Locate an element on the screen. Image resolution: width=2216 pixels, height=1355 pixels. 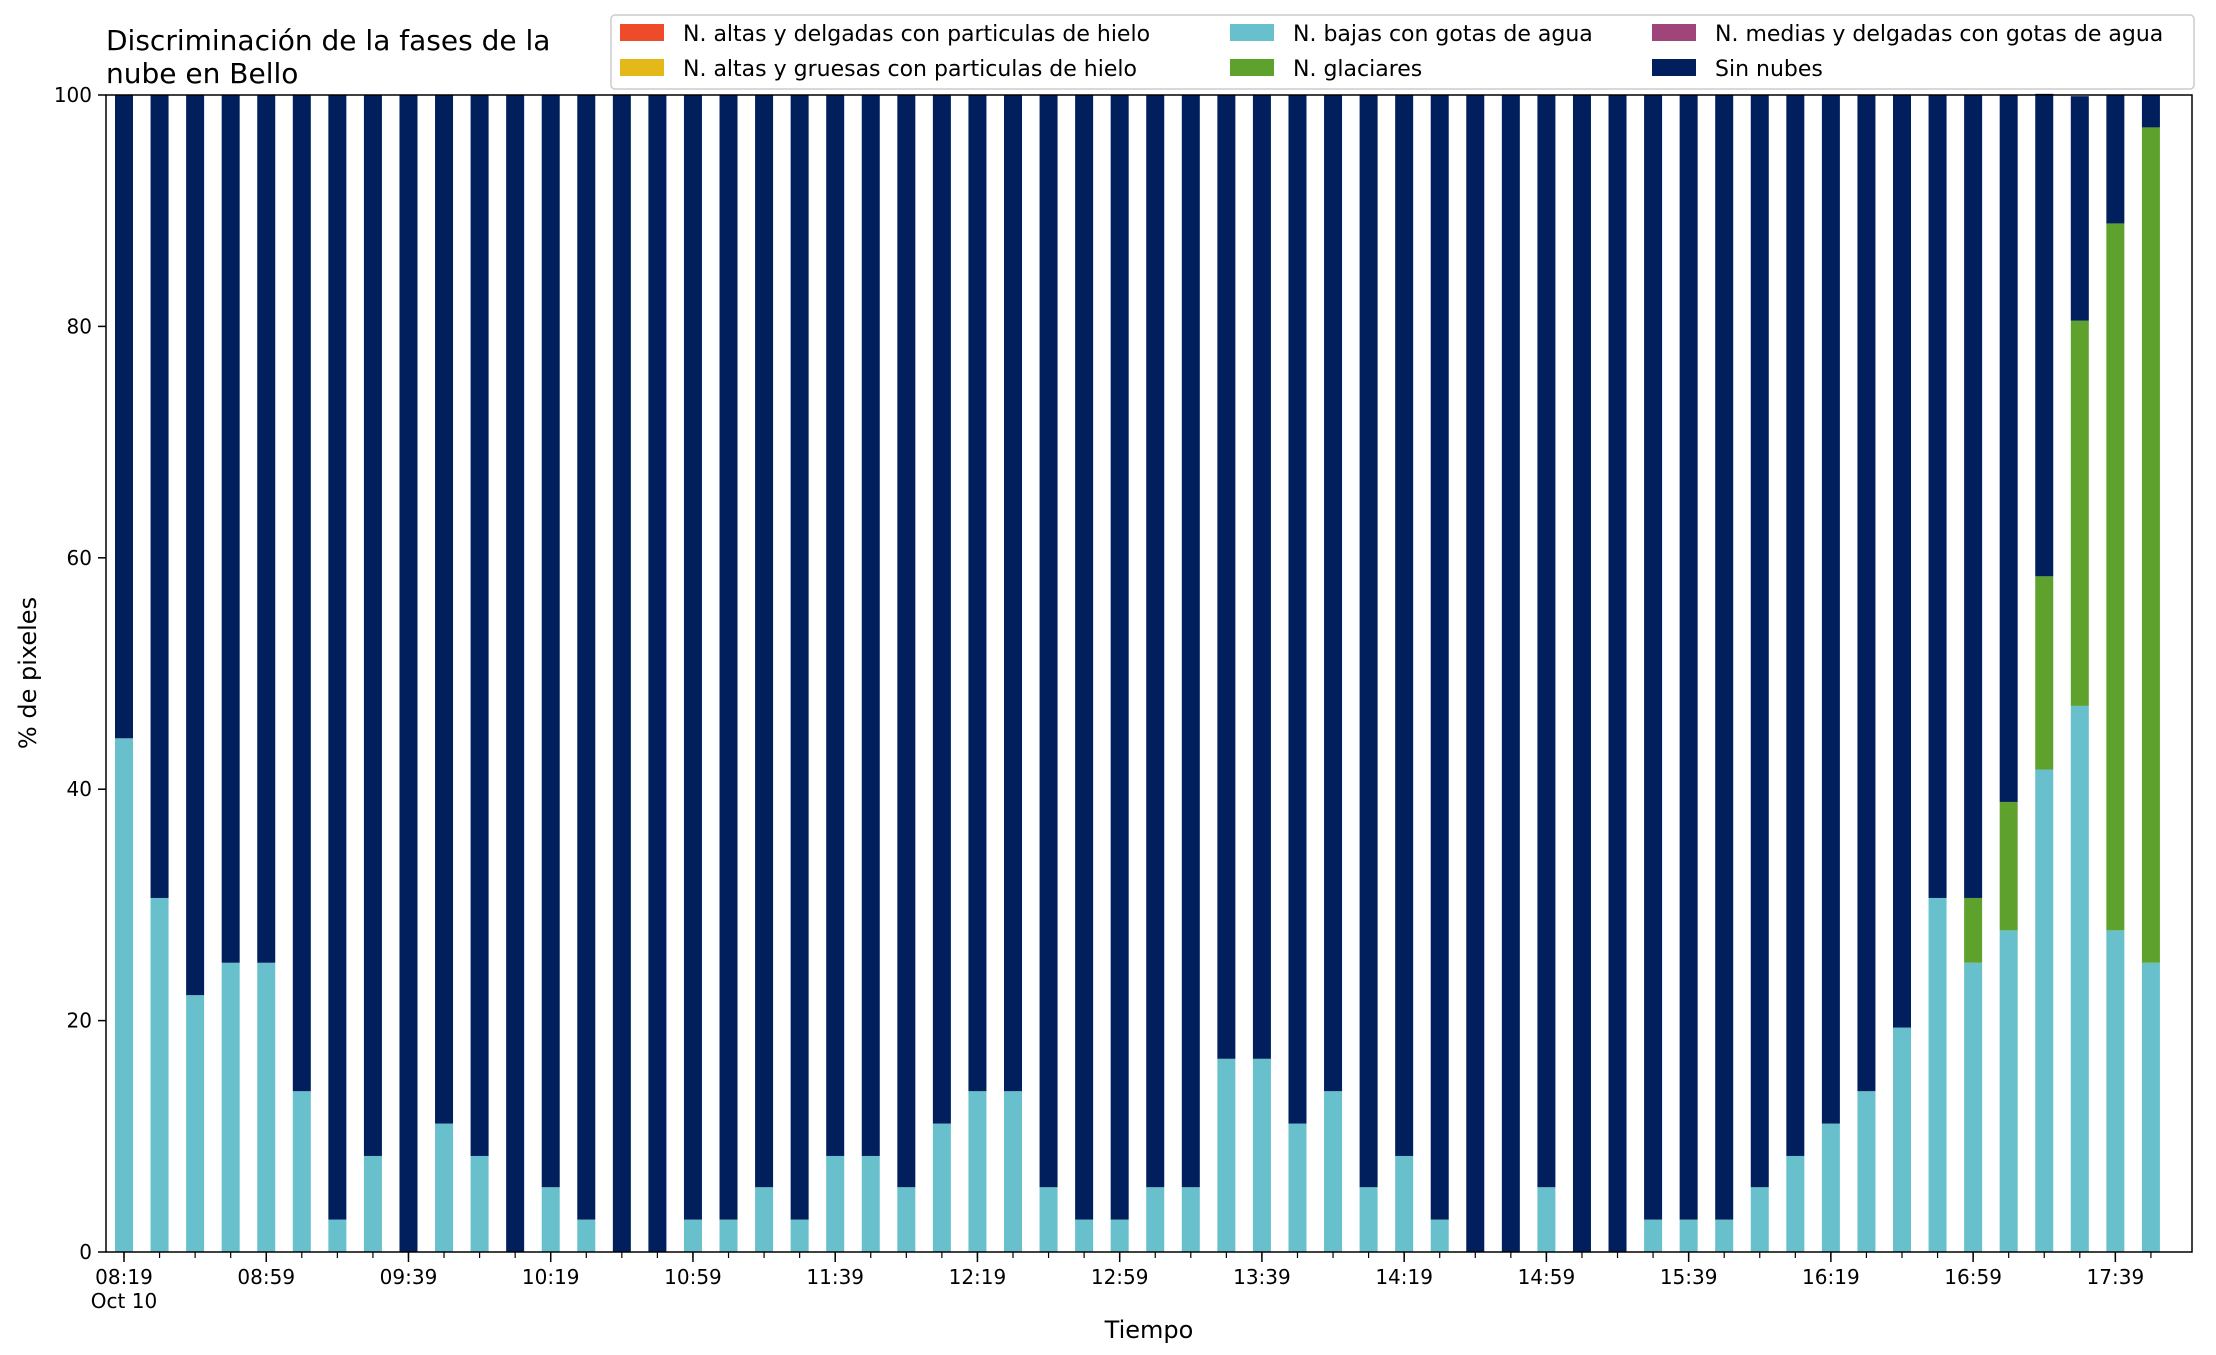
legend-label-3: N. glaciares is located at coordinates (1357, 69).